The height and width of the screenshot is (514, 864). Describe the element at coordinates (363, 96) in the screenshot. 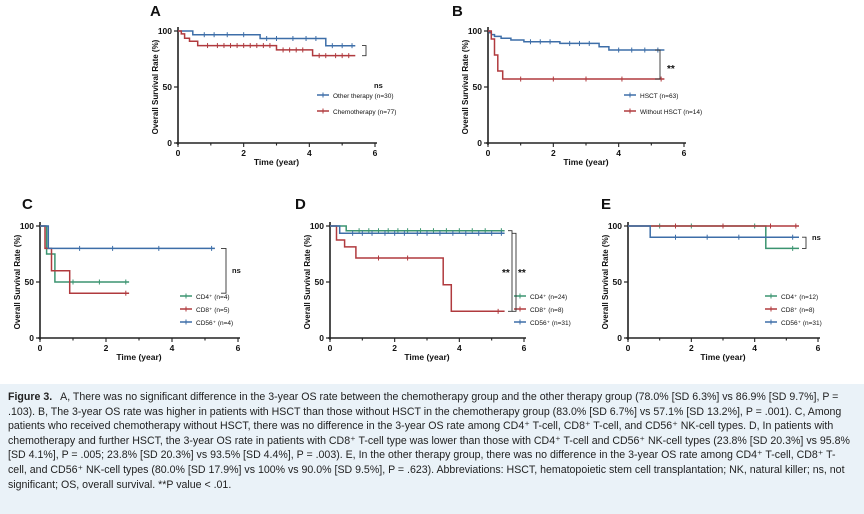

I see `panel-a-legend-label: Other therapy (n=30)` at that location.